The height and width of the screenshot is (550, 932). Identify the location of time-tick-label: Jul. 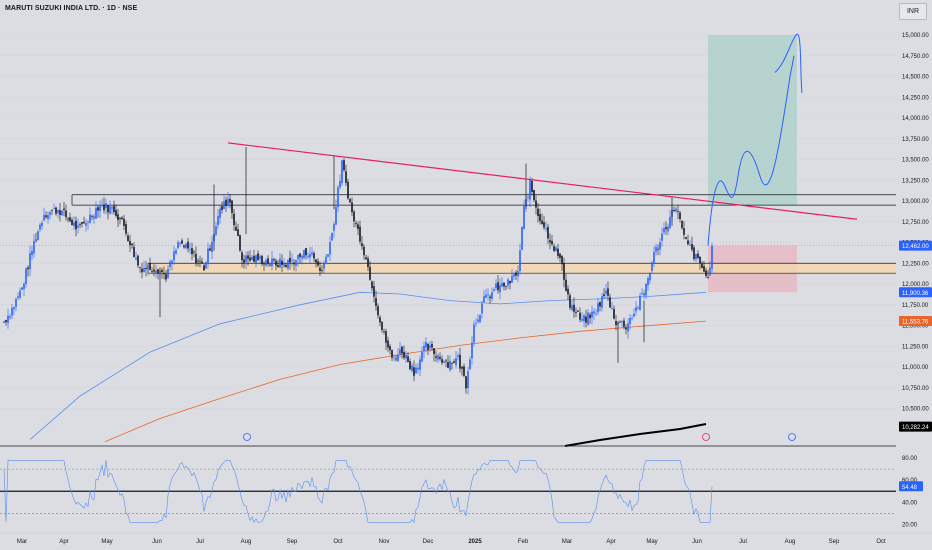
(743, 542).